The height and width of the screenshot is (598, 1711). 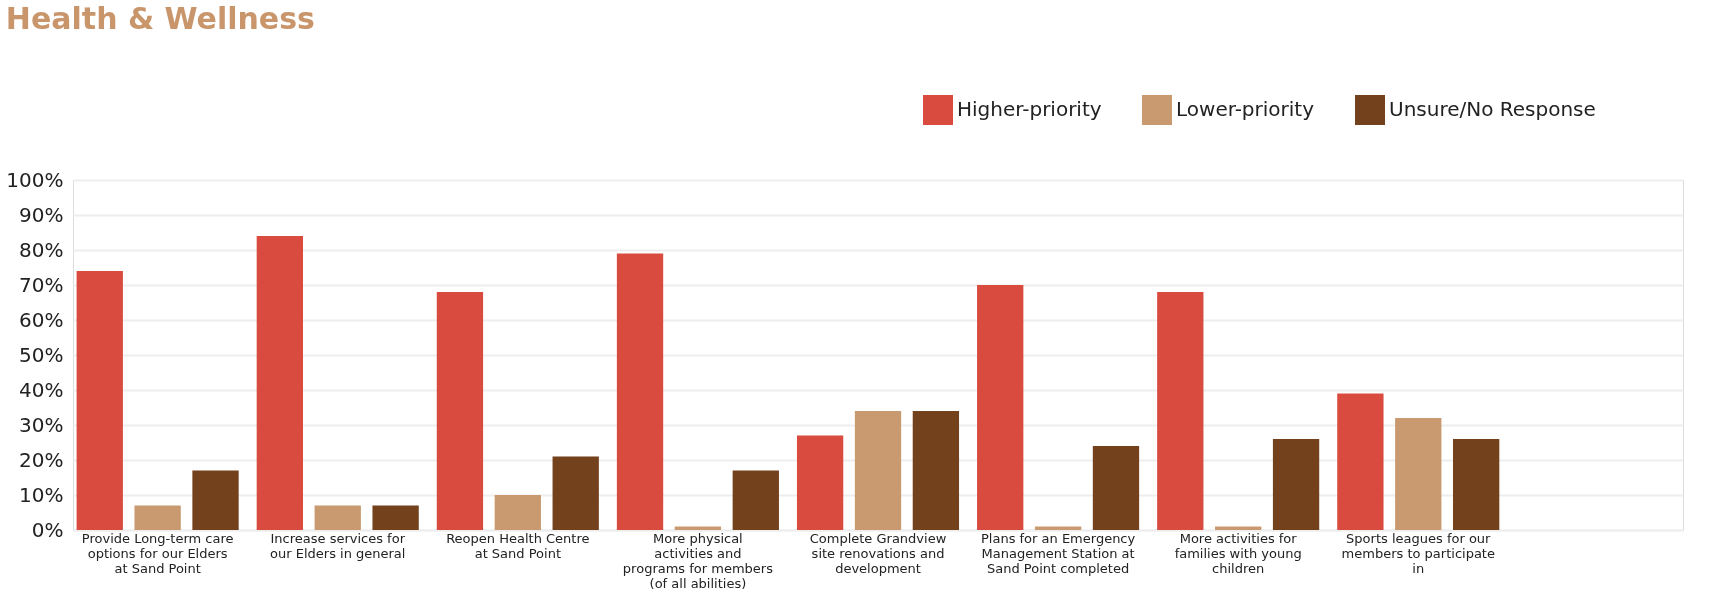 What do you see at coordinates (160, 18) in the screenshot?
I see `chart-title: Health & Wellness` at bounding box center [160, 18].